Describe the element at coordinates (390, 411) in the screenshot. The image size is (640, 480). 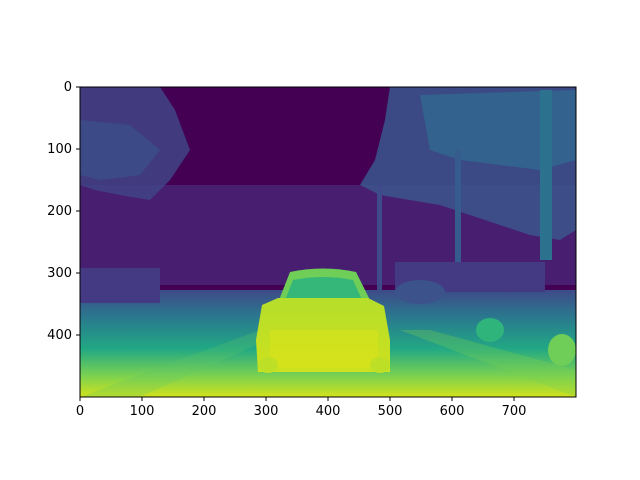
I see `x-tick-label: 500` at that location.